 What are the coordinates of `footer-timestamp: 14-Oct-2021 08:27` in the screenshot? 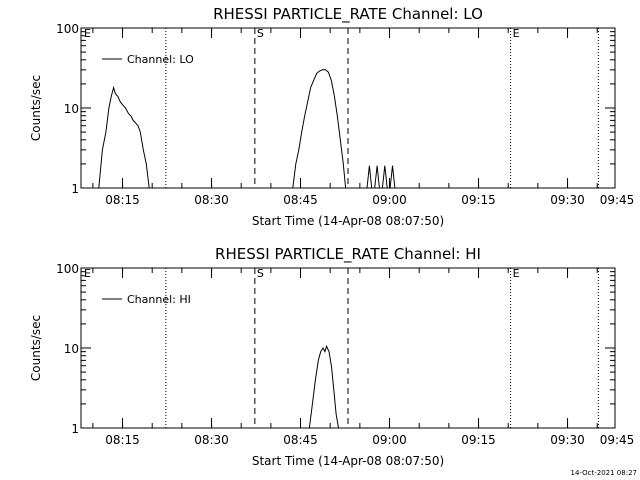 It's located at (604, 473).